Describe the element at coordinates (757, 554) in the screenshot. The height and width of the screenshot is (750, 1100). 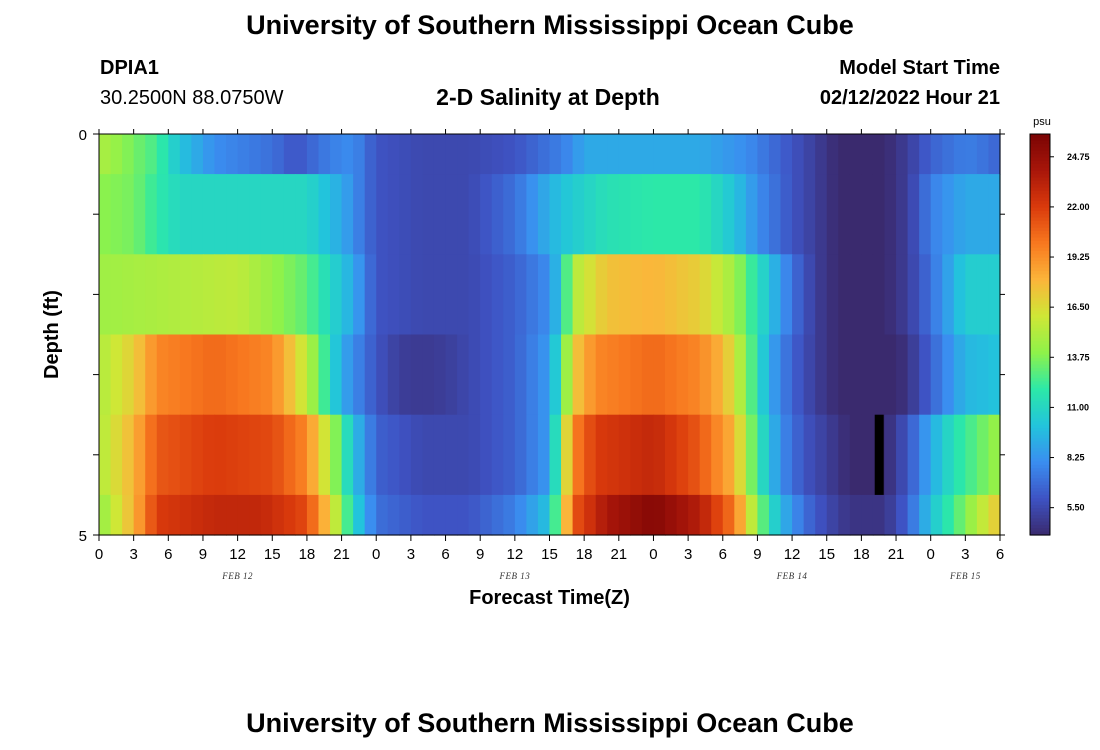
I see `x-tick-label: 9` at that location.